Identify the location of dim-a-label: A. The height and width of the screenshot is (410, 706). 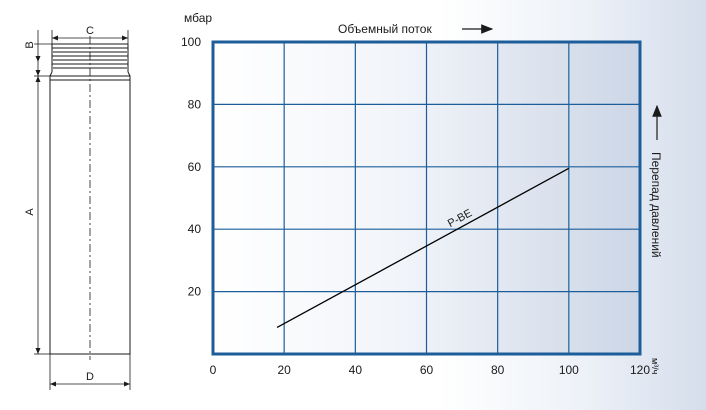
(30, 212).